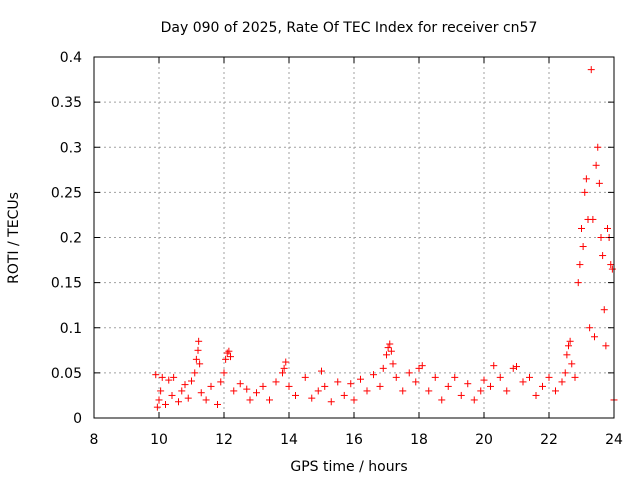  Describe the element at coordinates (71, 58) in the screenshot. I see `y-tick-label: 0.4` at that location.